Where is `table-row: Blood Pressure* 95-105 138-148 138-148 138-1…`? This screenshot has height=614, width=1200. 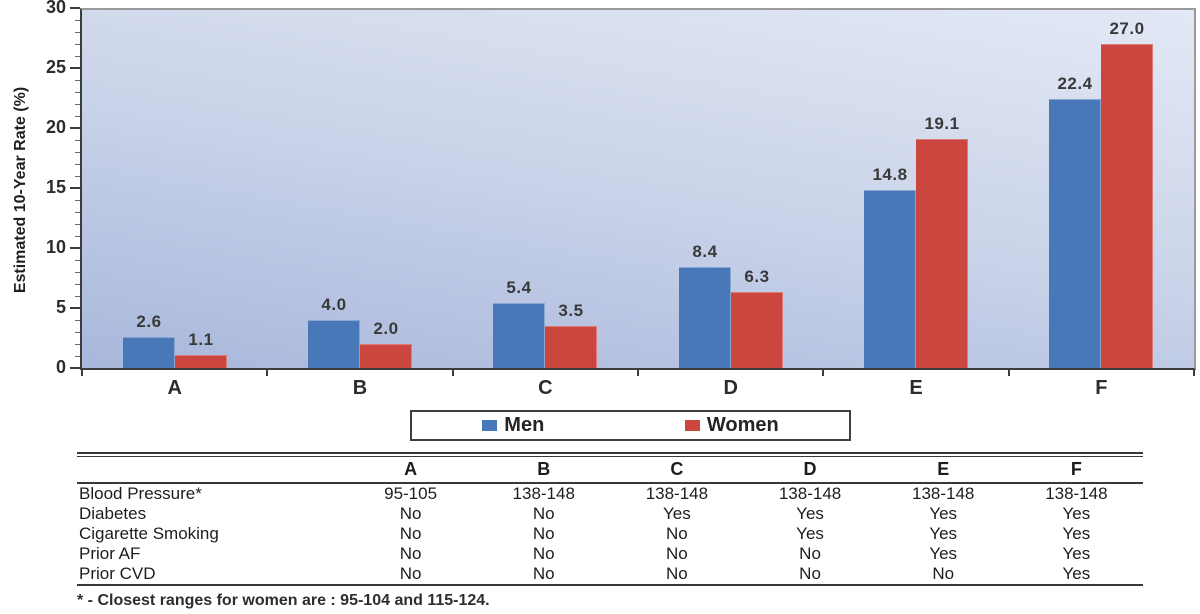
table-row: Blood Pressure* 95-105 138-148 138-148 138-1… is located at coordinates (610, 493).